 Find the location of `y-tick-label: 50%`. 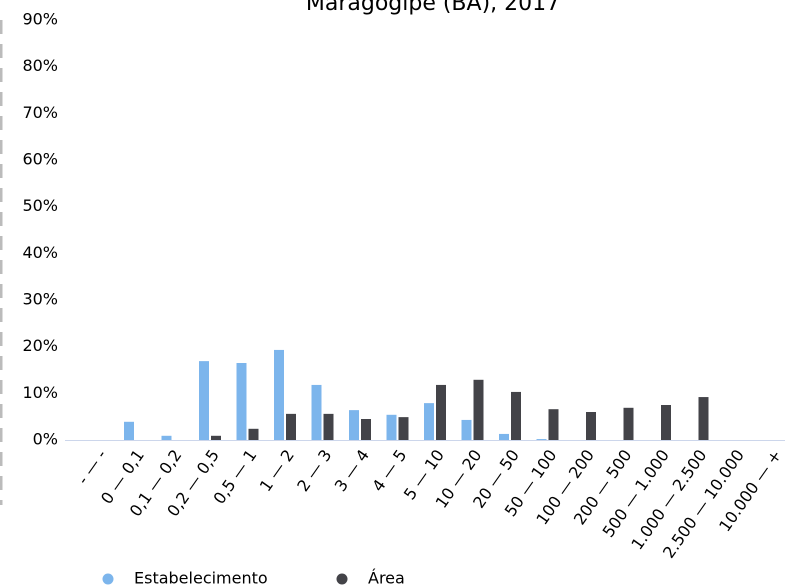

y-tick-label: 50% is located at coordinates (40, 205).